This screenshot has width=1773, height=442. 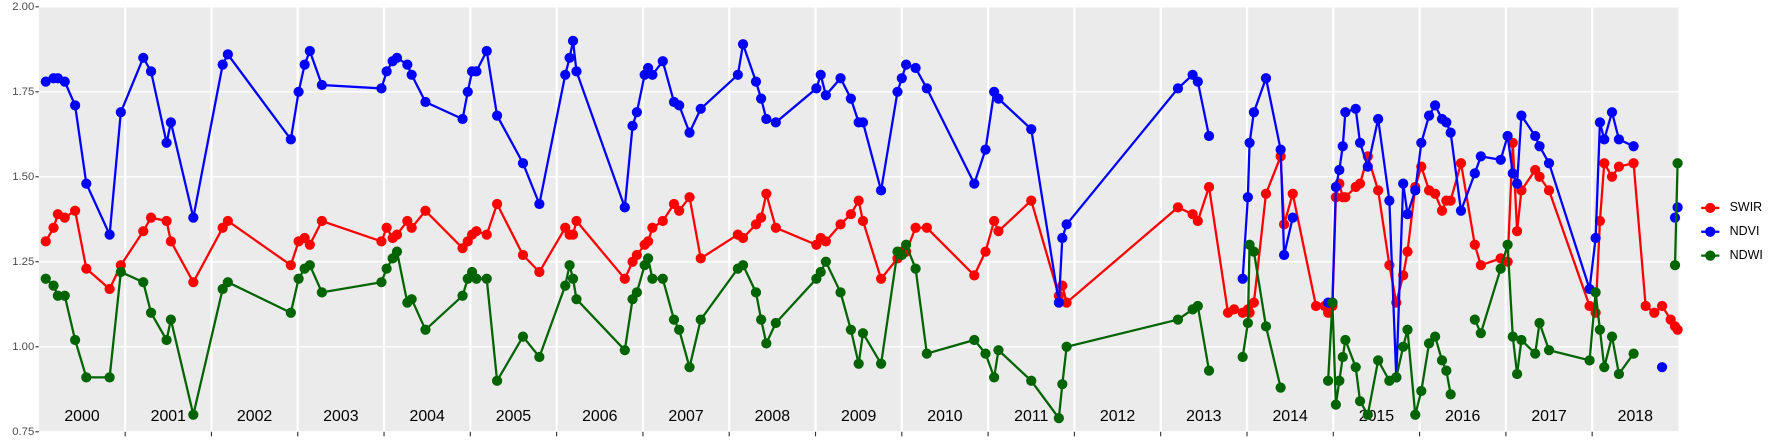 What do you see at coordinates (23, 262) in the screenshot?
I see `y-tick-label: 1.25` at bounding box center [23, 262].